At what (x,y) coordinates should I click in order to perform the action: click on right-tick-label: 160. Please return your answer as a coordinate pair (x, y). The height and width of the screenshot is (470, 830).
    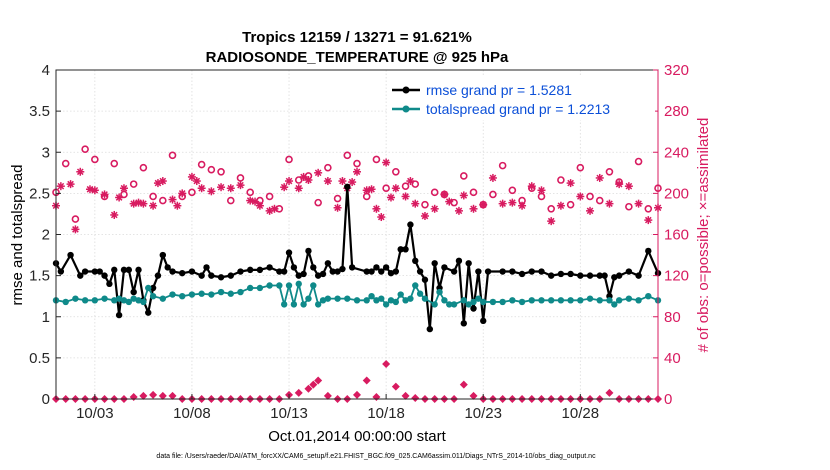
    Looking at the image, I should click on (676, 235).